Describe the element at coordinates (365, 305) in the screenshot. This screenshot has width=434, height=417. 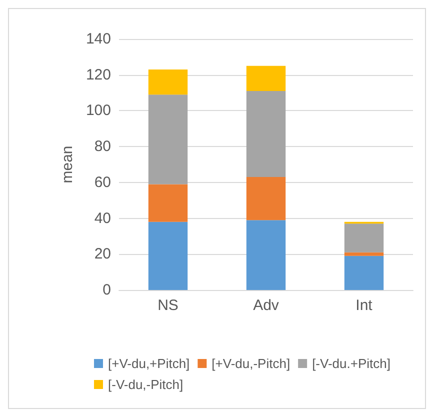
I see `x-tick-label: Int` at that location.